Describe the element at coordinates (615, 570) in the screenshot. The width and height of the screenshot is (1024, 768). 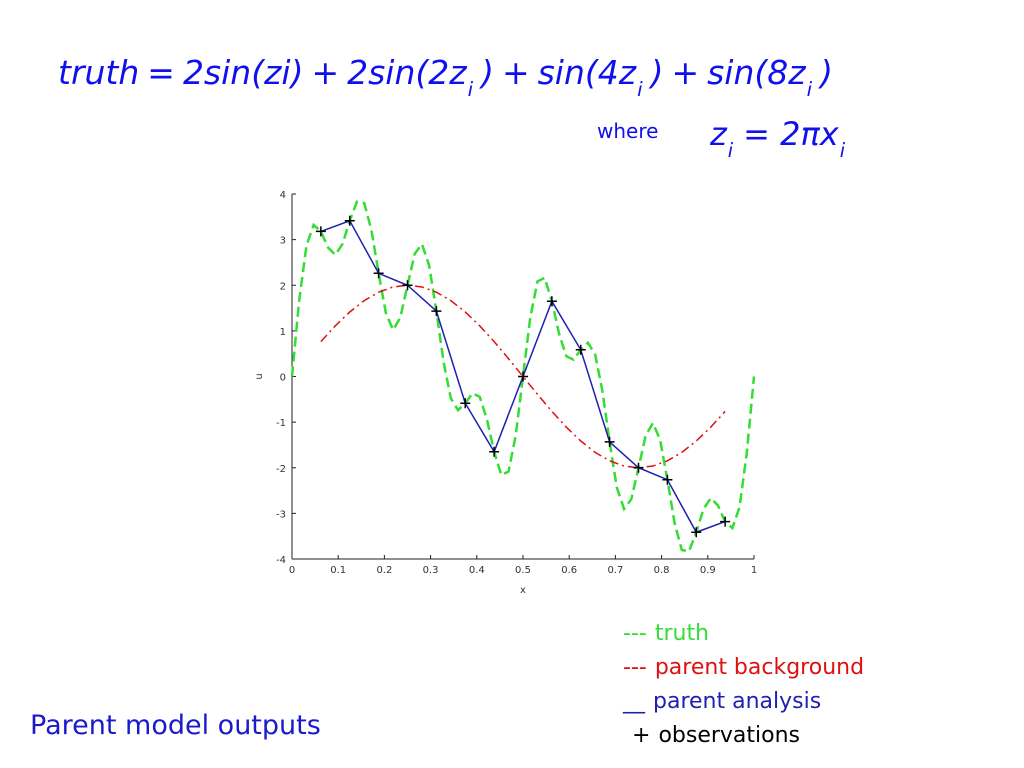
I see `x-tick-label: 0.7` at that location.